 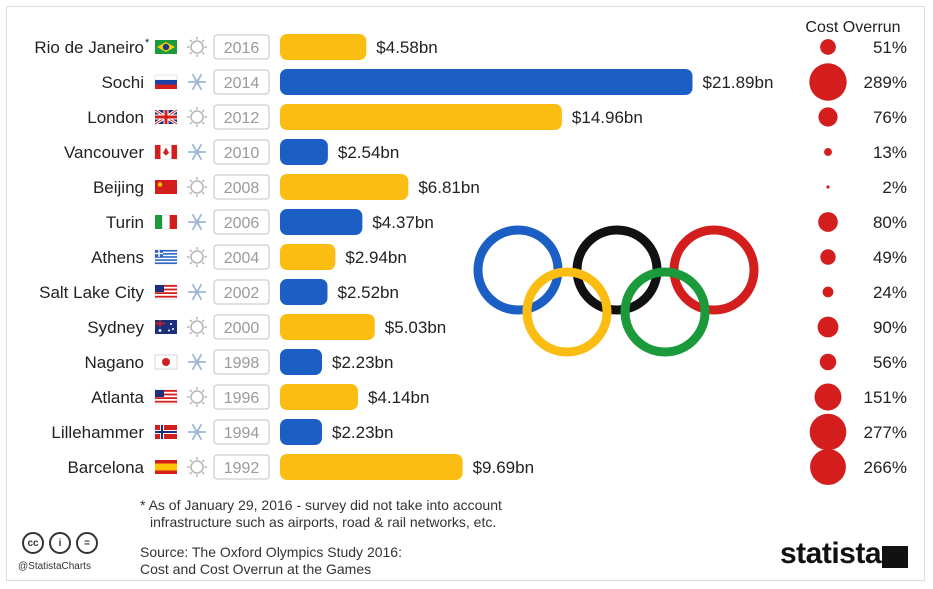 I want to click on social-handle: @StatistaCharts, so click(x=54, y=566).